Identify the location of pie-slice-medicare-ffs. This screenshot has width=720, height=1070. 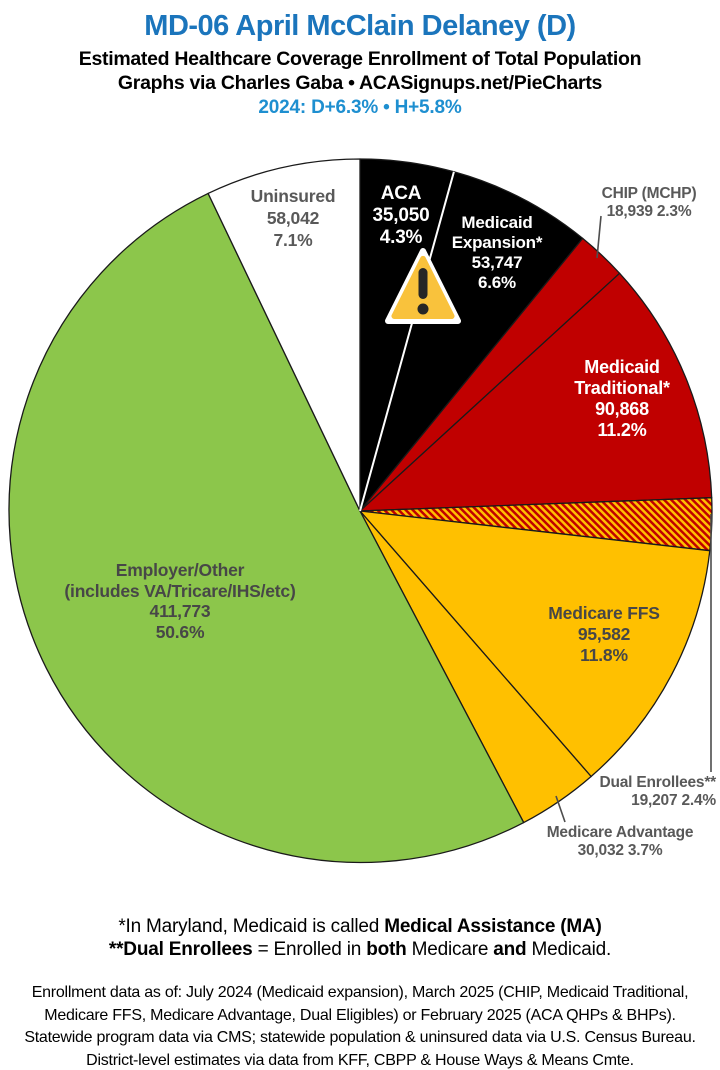
(535, 644).